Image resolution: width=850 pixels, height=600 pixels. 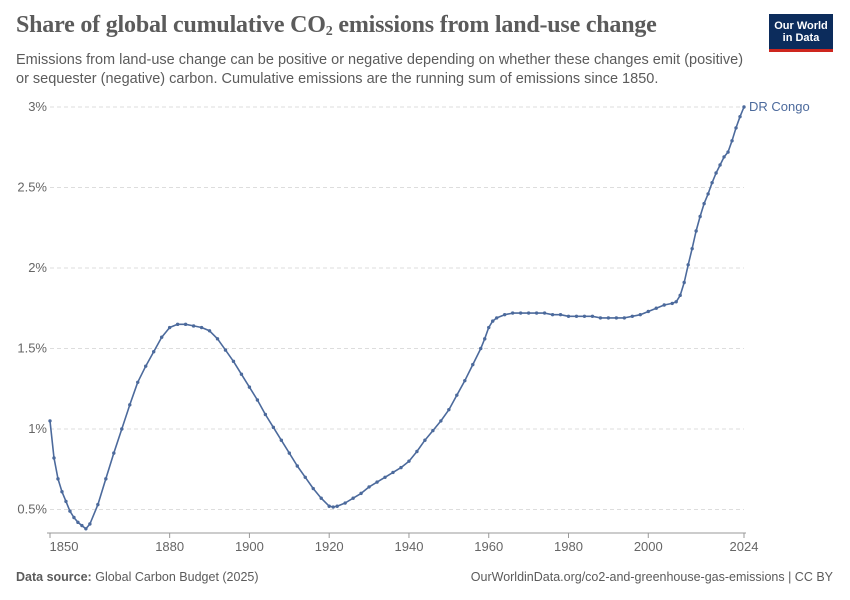 I want to click on y-tick-label: 1%, so click(x=37, y=428).